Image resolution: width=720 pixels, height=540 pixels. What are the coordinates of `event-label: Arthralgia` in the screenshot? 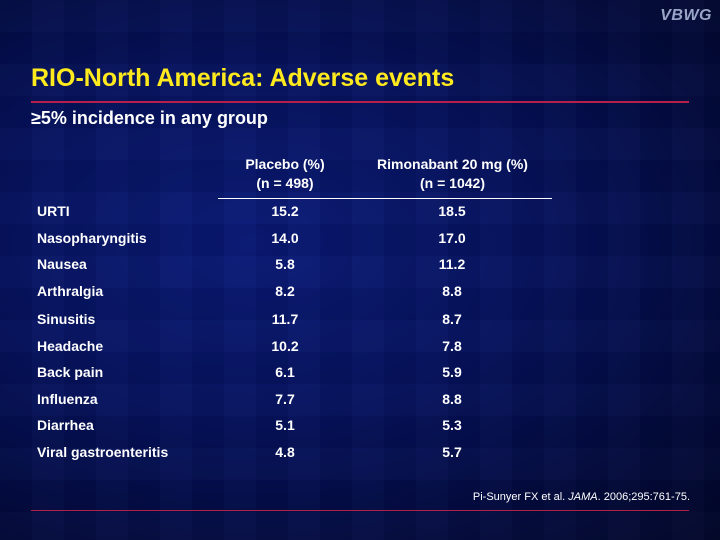 It's located at (70, 291).